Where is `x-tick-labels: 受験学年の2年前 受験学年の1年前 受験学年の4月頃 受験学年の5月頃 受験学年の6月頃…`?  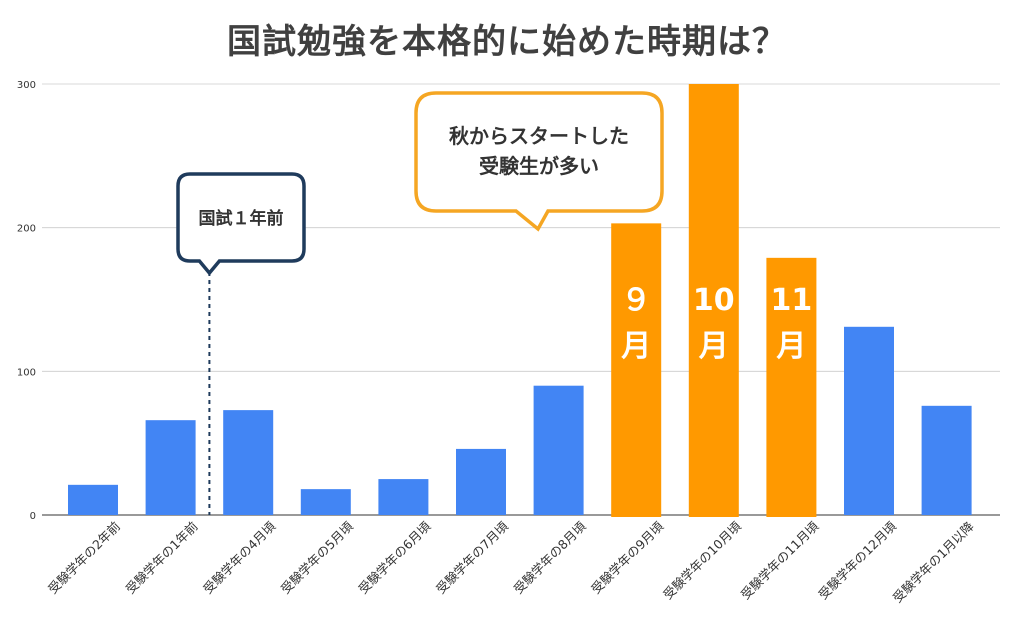 x-tick-labels: 受験学年の2年前 受験学年の1年前 受験学年の4月頃 受験学年の5月頃 受験学年の6月頃… is located at coordinates (511, 561).